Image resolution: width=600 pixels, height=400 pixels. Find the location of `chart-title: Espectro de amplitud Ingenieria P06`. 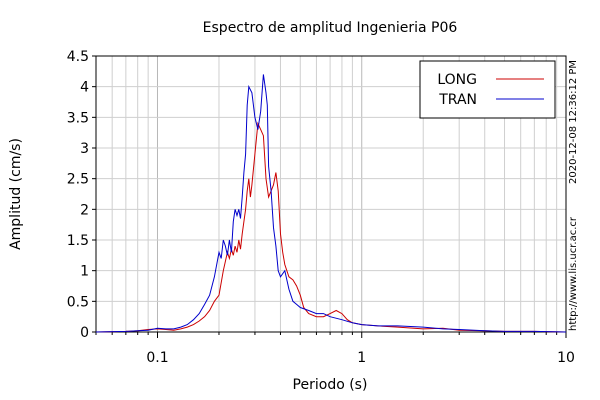

chart-title: Espectro de amplitud Ingenieria P06 is located at coordinates (330, 28).